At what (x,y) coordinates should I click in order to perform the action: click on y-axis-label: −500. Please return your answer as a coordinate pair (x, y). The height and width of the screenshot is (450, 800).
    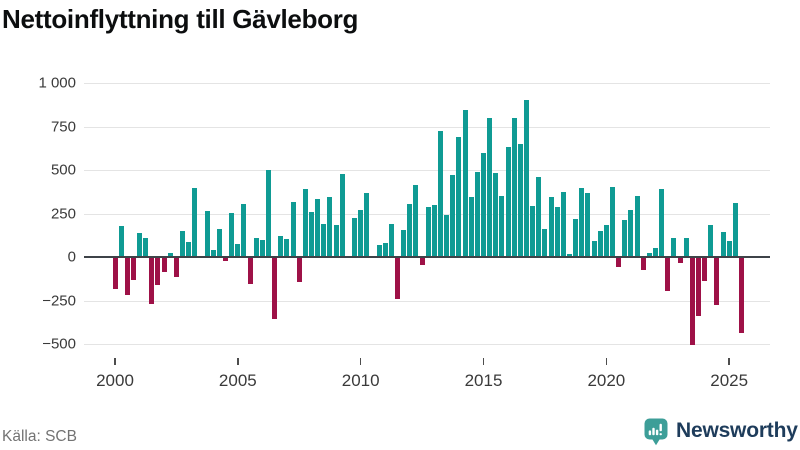
    Looking at the image, I should click on (59, 344).